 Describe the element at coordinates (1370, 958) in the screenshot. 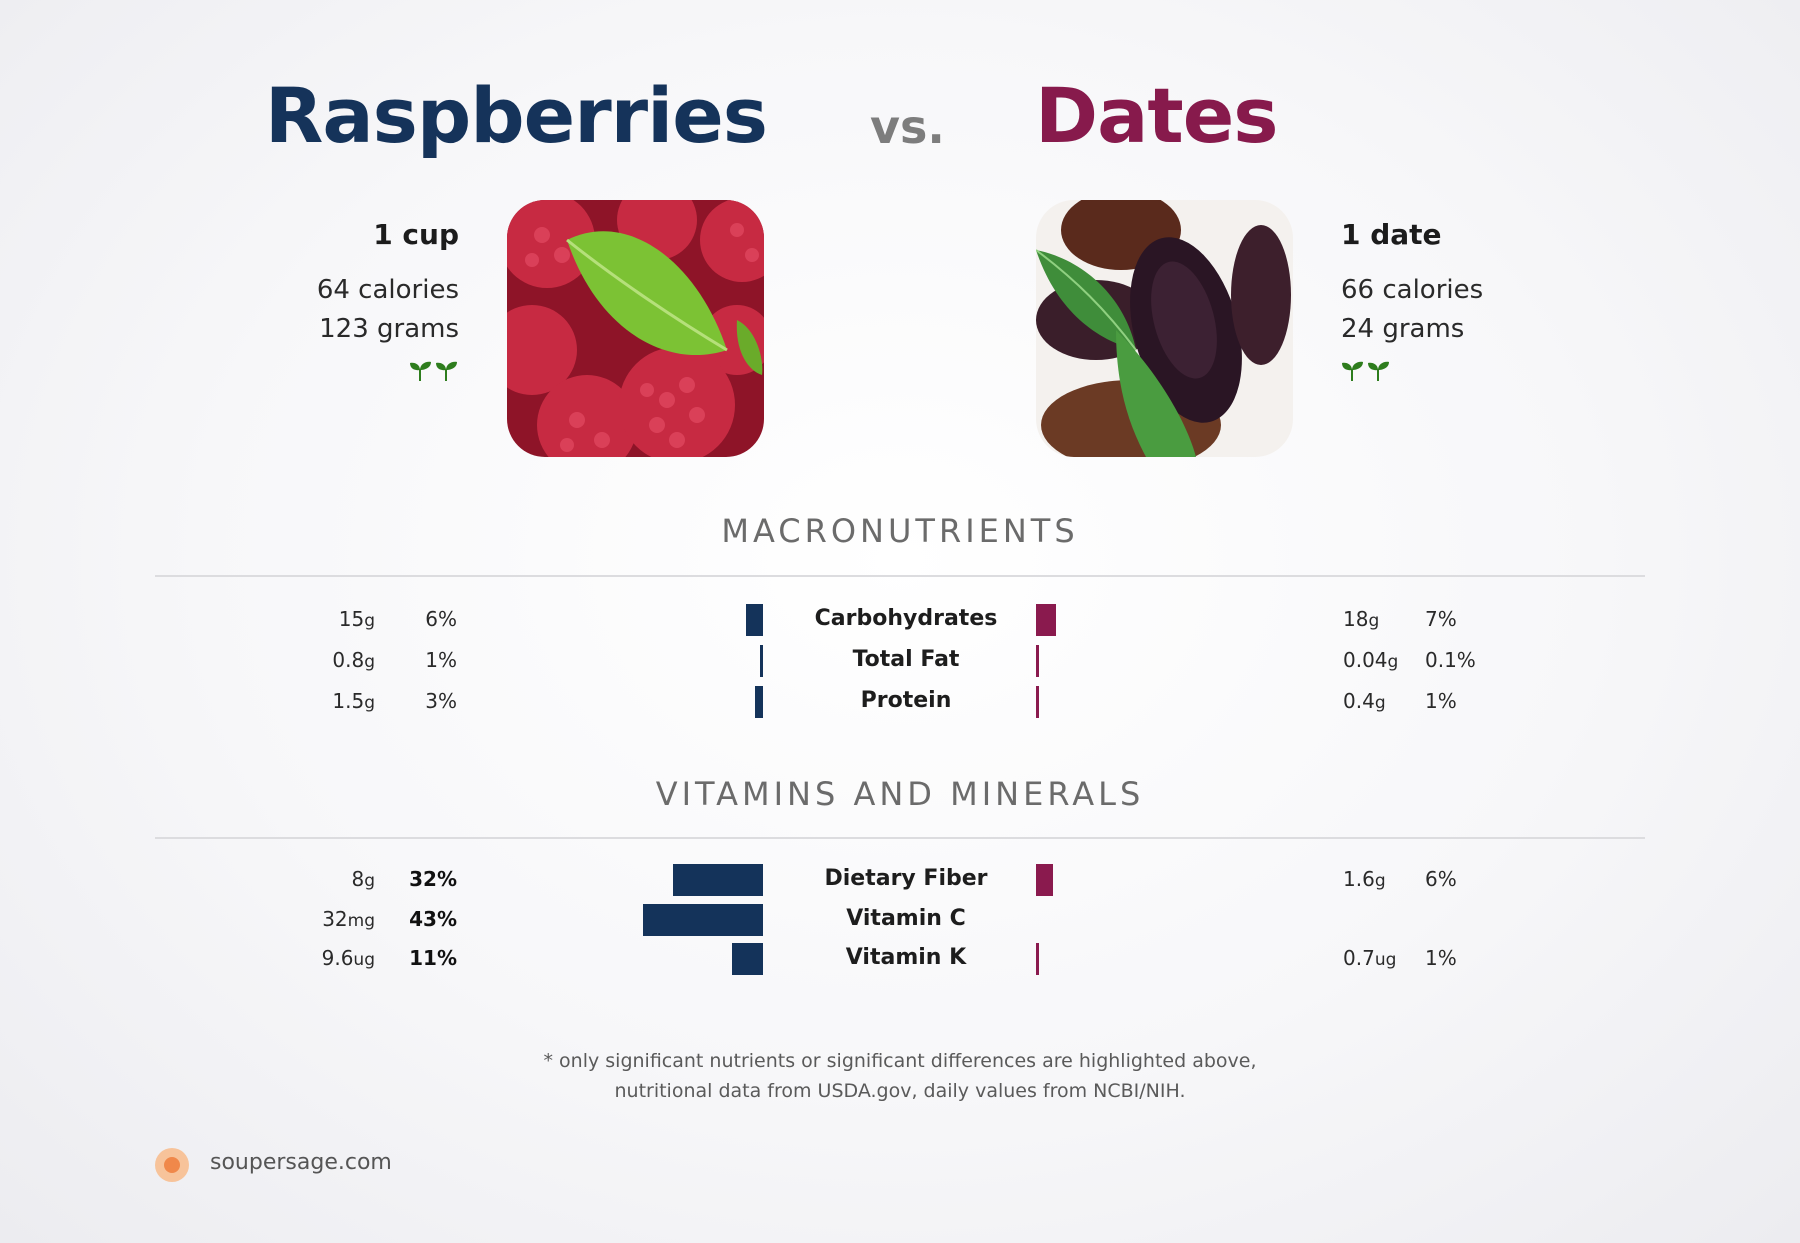

I see `right-amount: 0.7ug` at that location.